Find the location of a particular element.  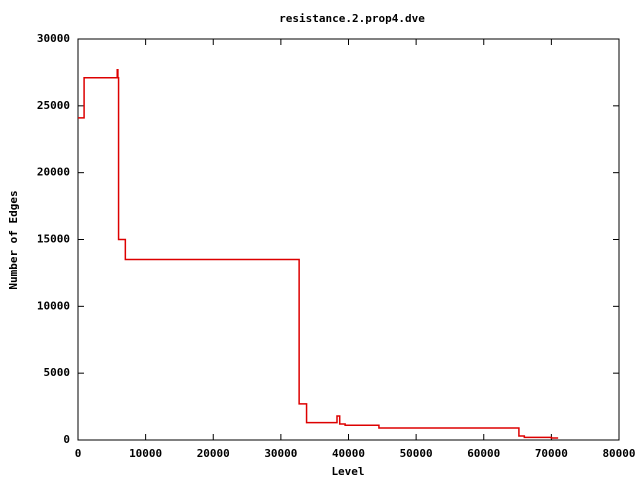

x-axis-label: Level is located at coordinates (347, 471).